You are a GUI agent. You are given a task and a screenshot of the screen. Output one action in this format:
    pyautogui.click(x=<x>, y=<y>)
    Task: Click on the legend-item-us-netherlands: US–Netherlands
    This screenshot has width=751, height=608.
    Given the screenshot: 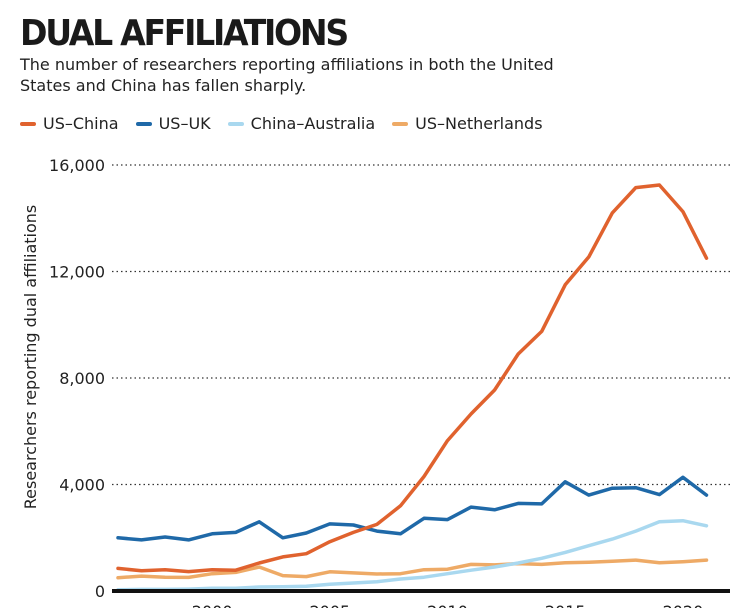 What is the action you would take?
    pyautogui.click(x=467, y=123)
    